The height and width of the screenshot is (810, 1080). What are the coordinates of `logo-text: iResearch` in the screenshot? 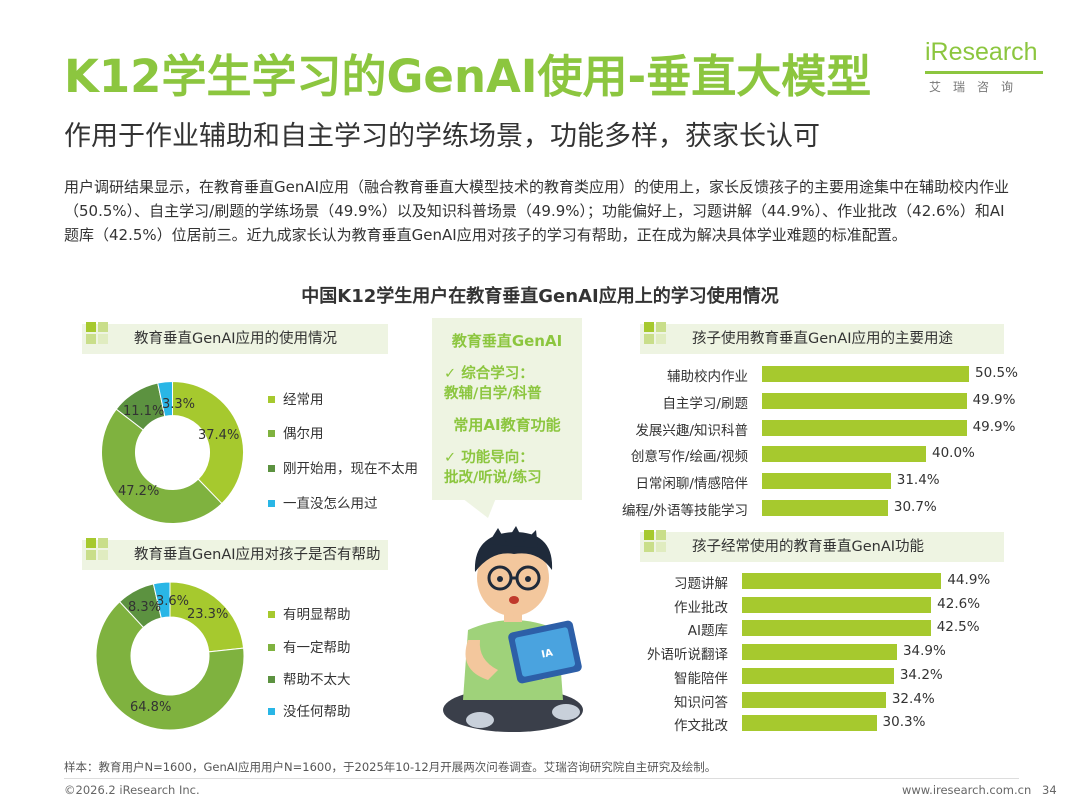 It's located at (981, 52).